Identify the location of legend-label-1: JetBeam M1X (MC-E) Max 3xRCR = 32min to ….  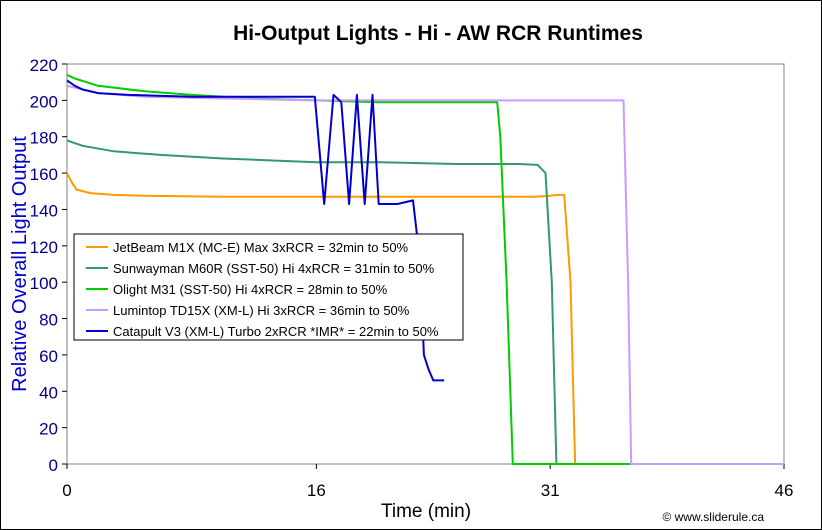
(261, 247).